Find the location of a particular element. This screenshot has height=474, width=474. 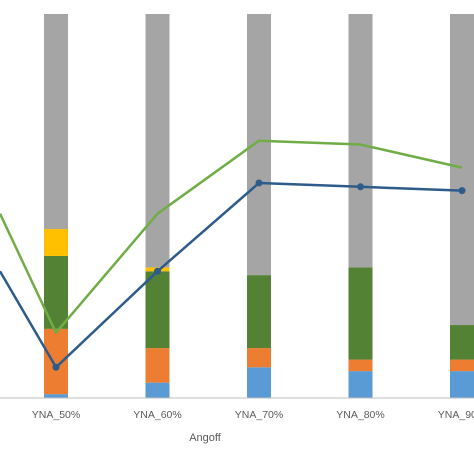

x-tick-labels: YNA_50% YNA_60% YNA_70% YNA_80% YNA_90% is located at coordinates (253, 415).